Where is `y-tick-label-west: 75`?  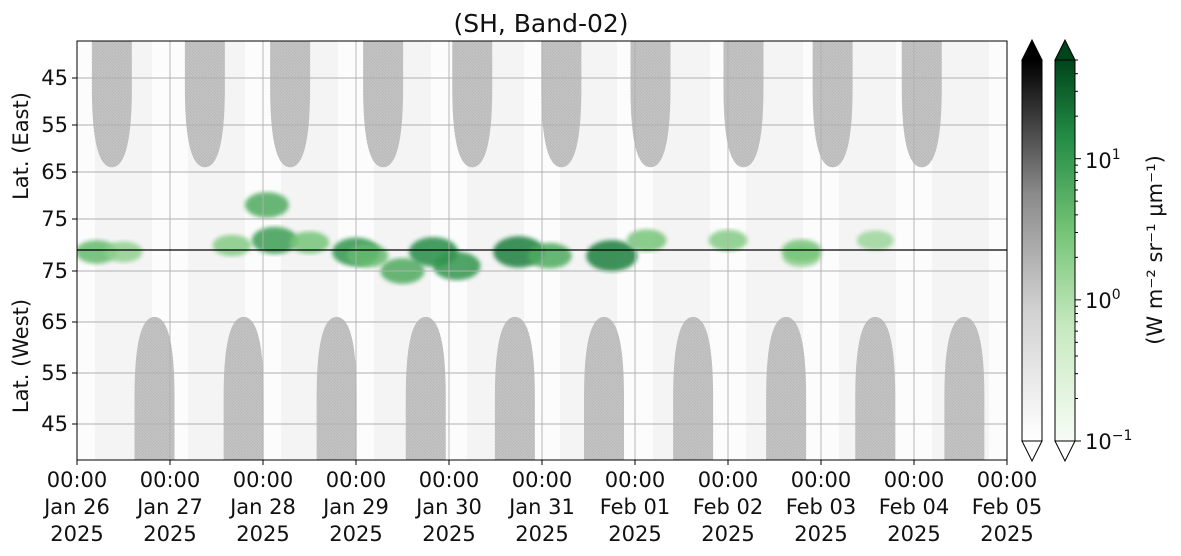 y-tick-label-west: 75 is located at coordinates (54, 271).